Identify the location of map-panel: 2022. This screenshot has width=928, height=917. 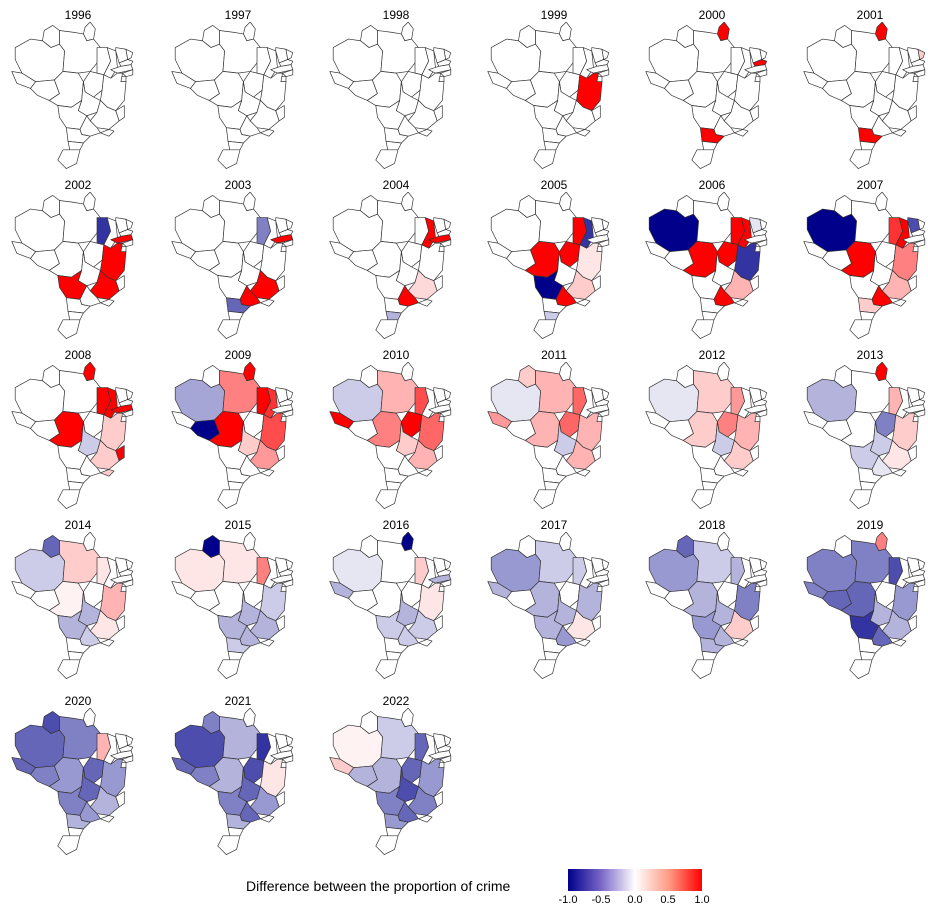
(396, 772).